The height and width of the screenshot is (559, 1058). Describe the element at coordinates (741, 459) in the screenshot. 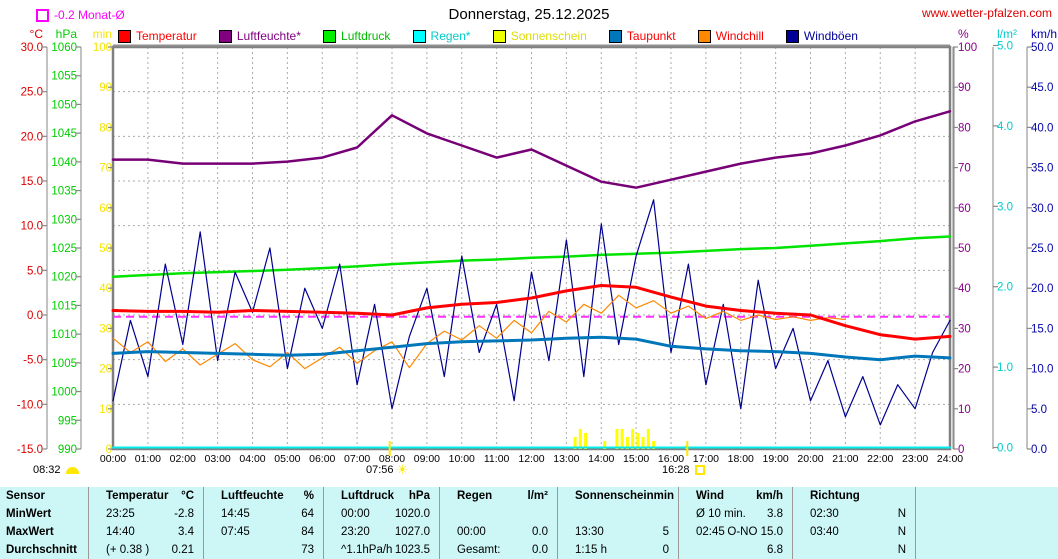

I see `x-axis-tick-label: 18:00` at that location.